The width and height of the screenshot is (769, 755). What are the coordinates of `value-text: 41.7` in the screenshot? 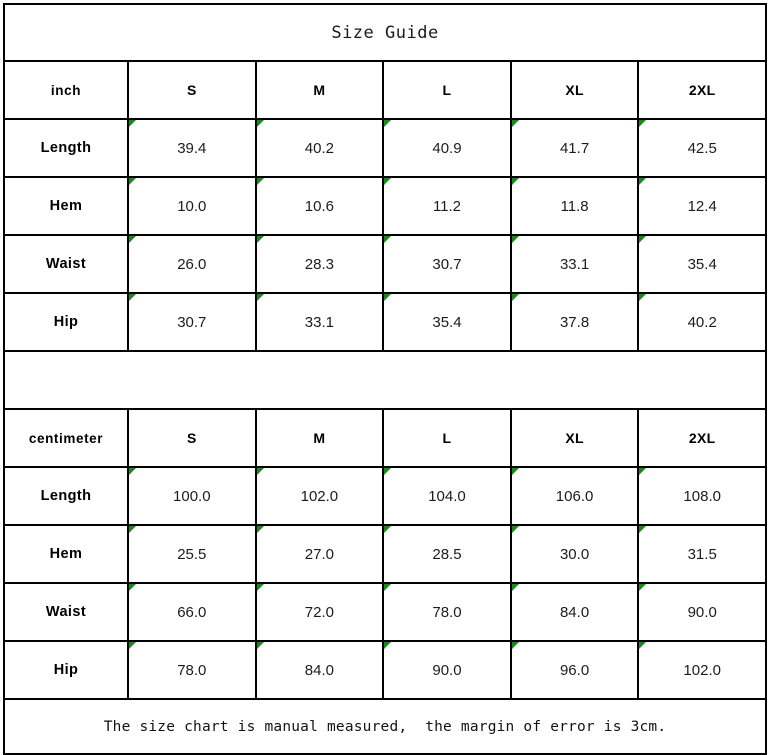 It's located at (574, 148).